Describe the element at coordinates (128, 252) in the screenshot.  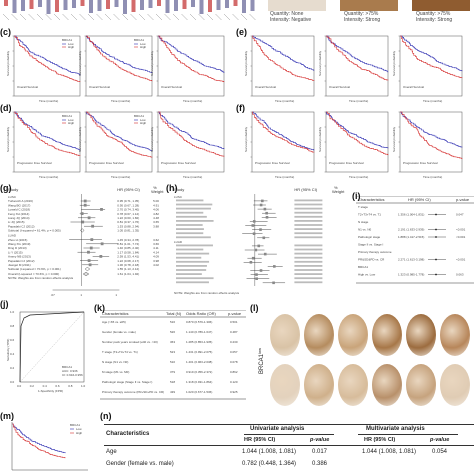
I see `forest-ci-text: 1.17 (0.58, 1.84)` at that location.